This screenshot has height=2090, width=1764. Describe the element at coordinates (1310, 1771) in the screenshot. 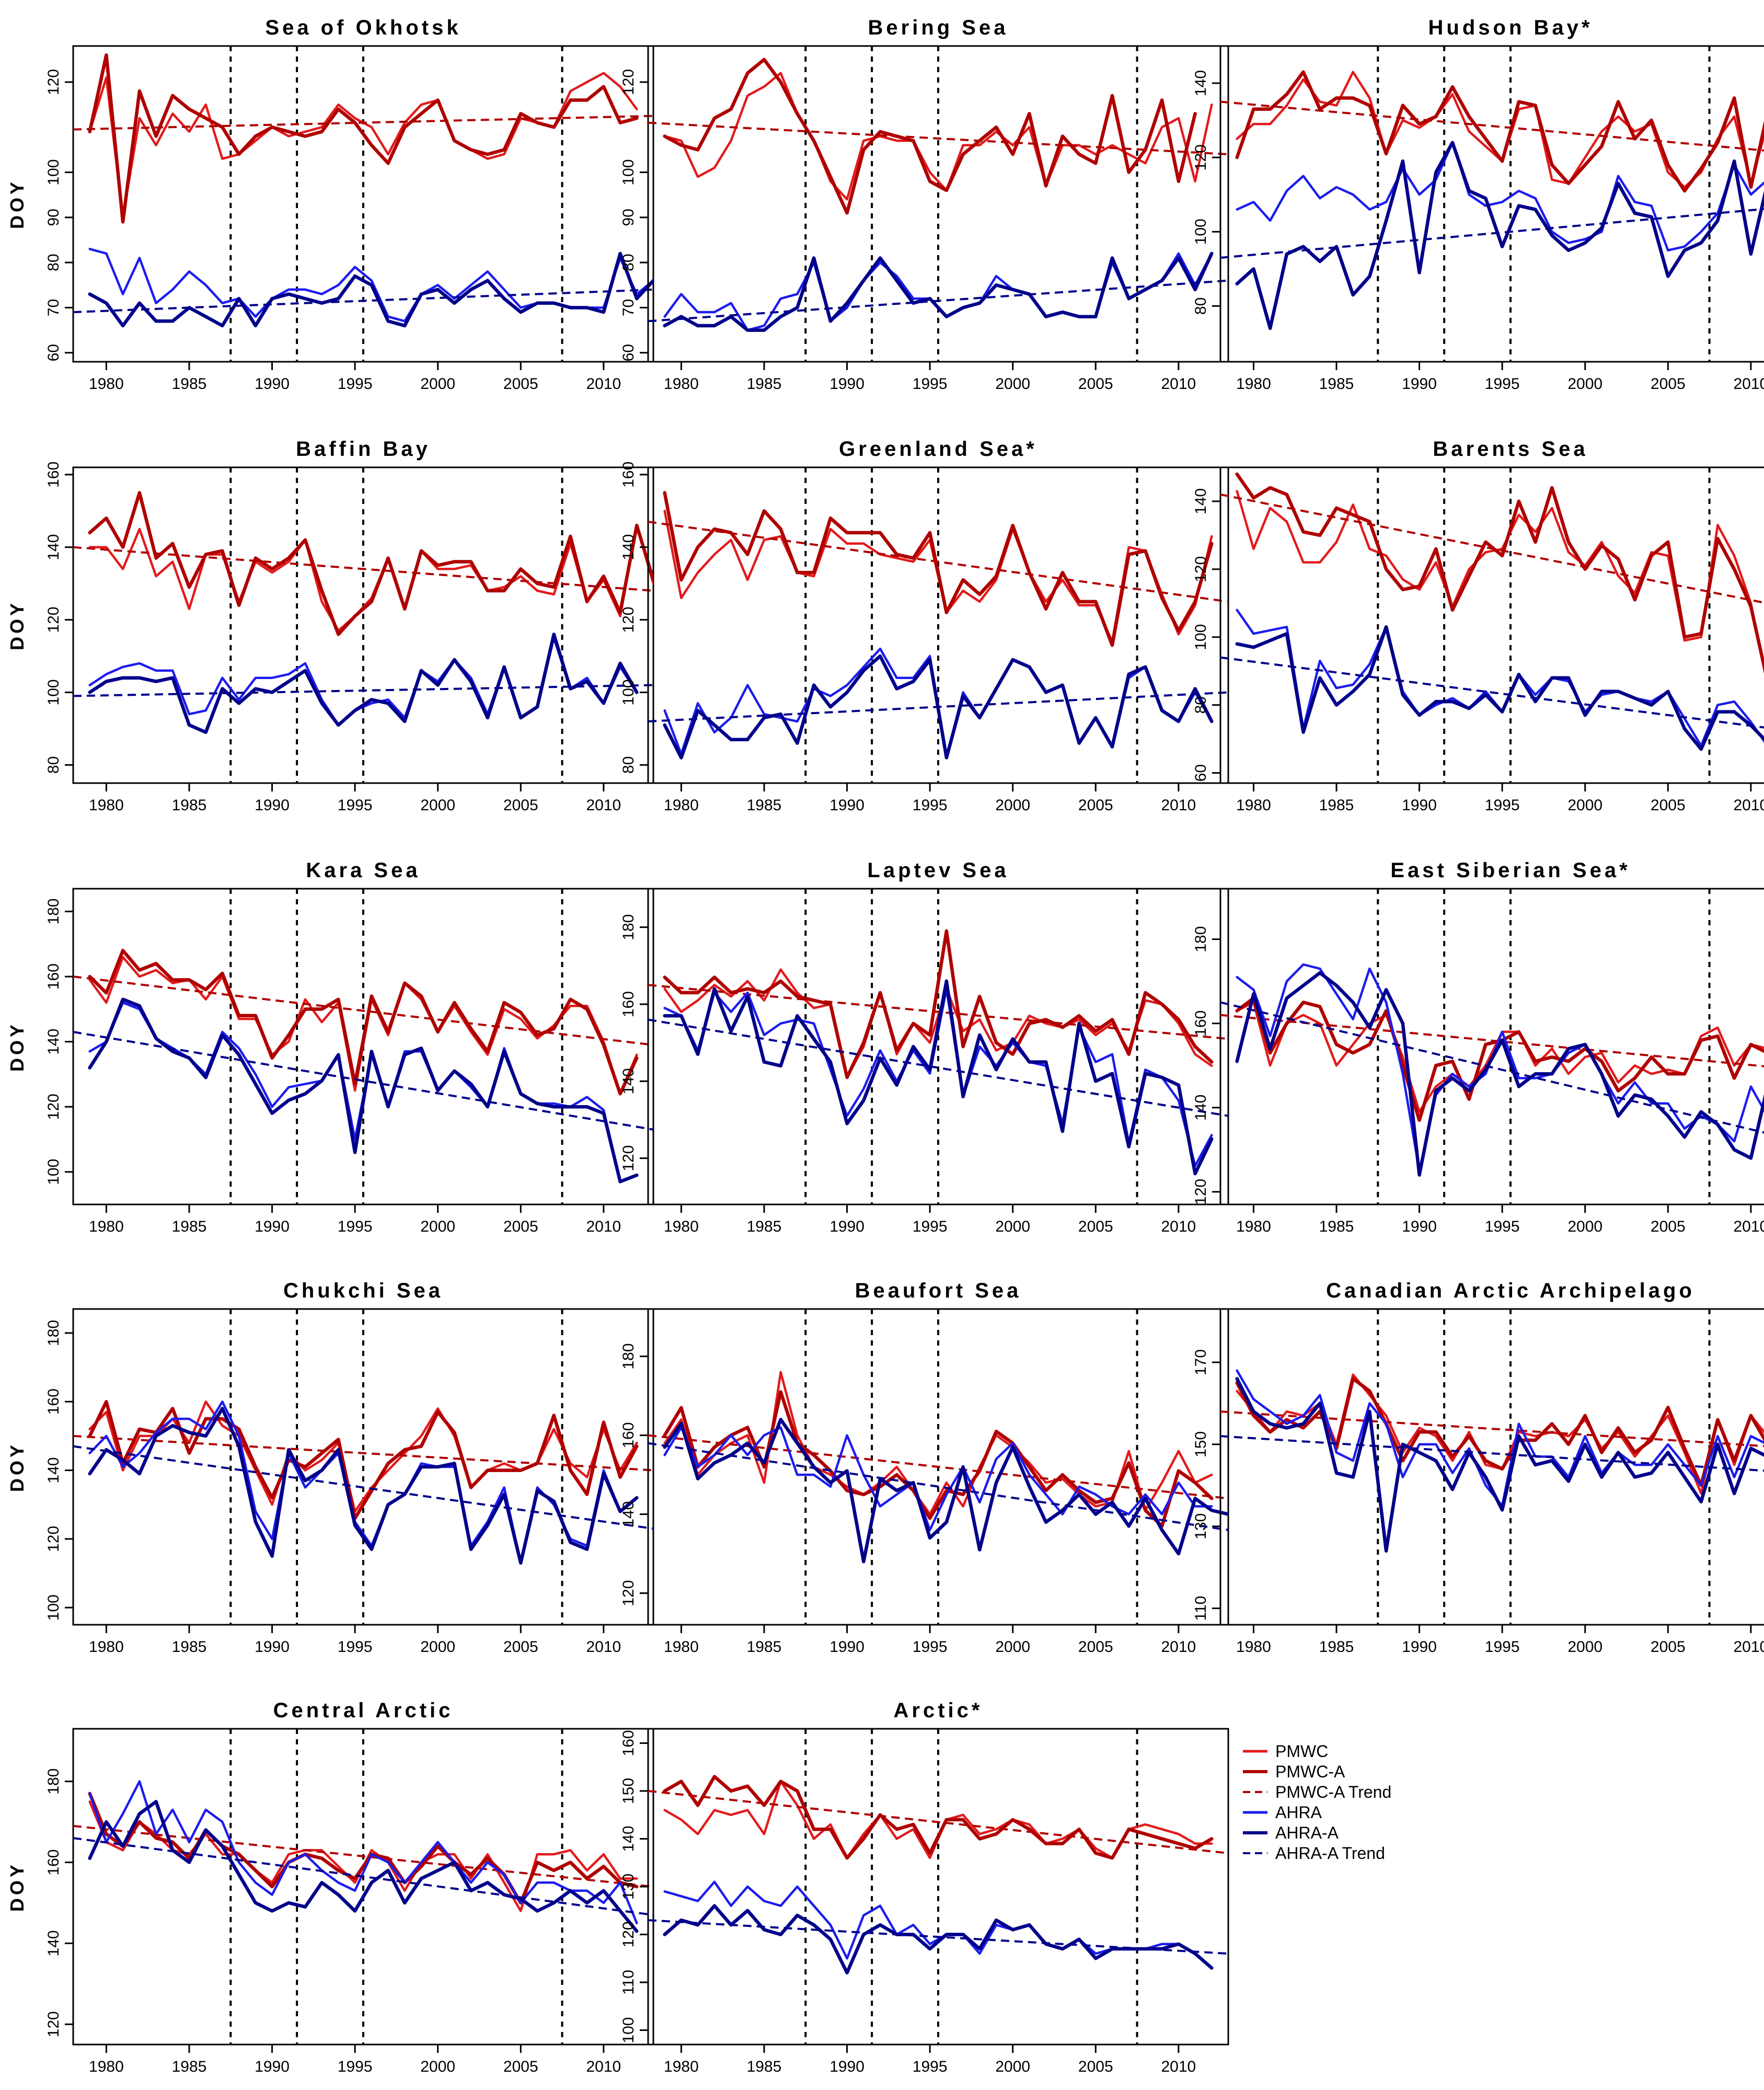

I see `legend-label-pmwc-a: PMWC-A` at that location.